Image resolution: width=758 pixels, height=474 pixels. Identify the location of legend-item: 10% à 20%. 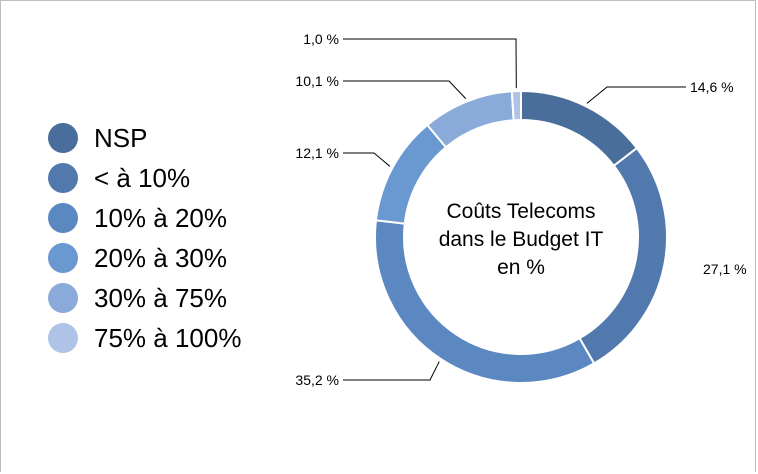
(144, 218).